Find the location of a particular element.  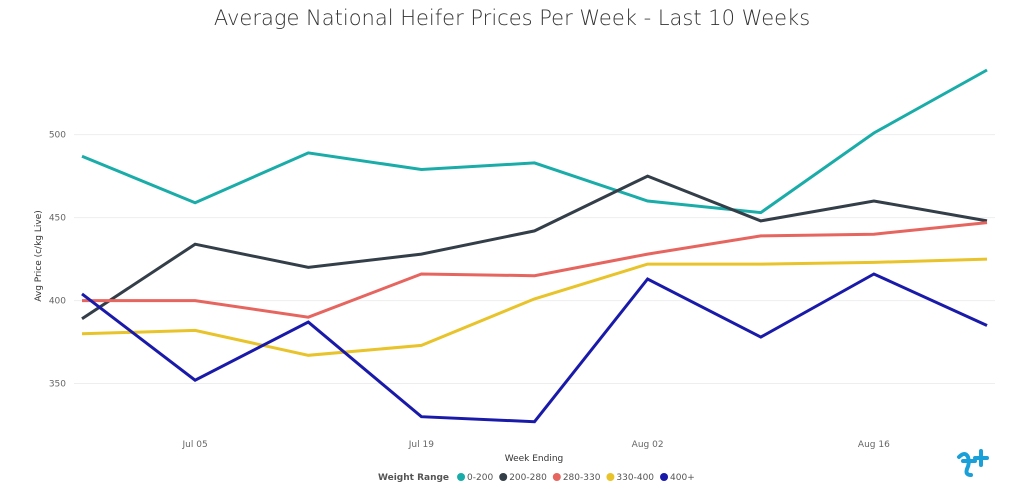

y-tick-label: 400 is located at coordinates (57, 302).